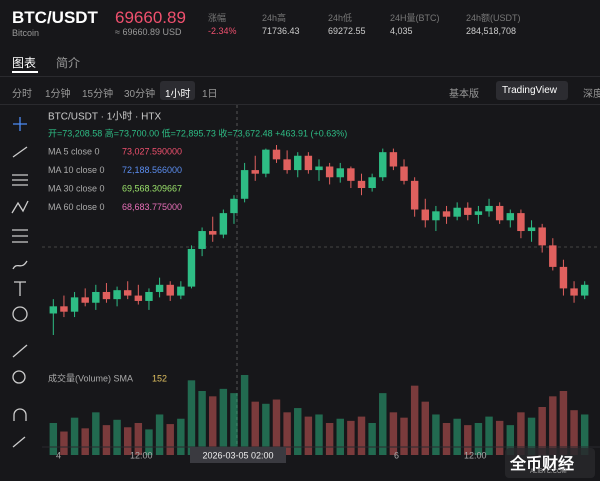 Image resolution: width=600 pixels, height=481 pixels. I want to click on magnet-tool, so click(20, 414).